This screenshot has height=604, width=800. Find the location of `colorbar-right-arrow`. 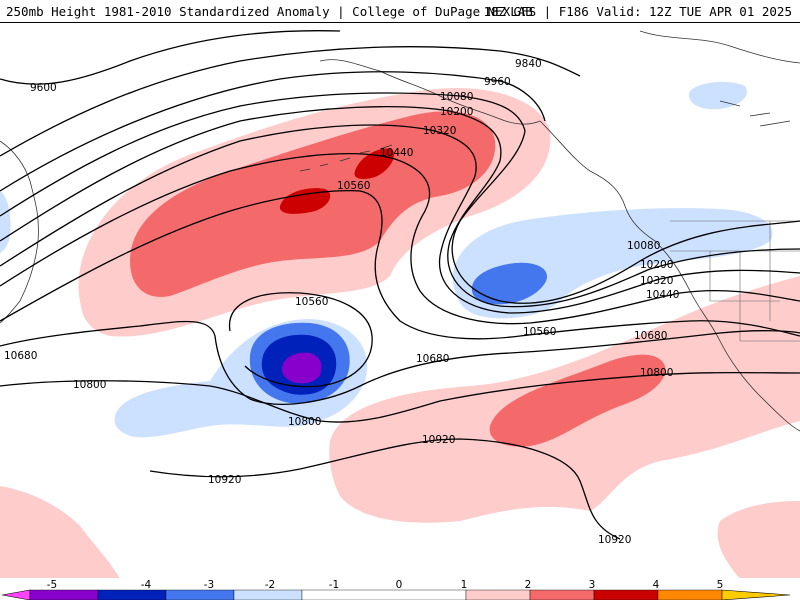

colorbar-right-arrow is located at coordinates (756, 595).